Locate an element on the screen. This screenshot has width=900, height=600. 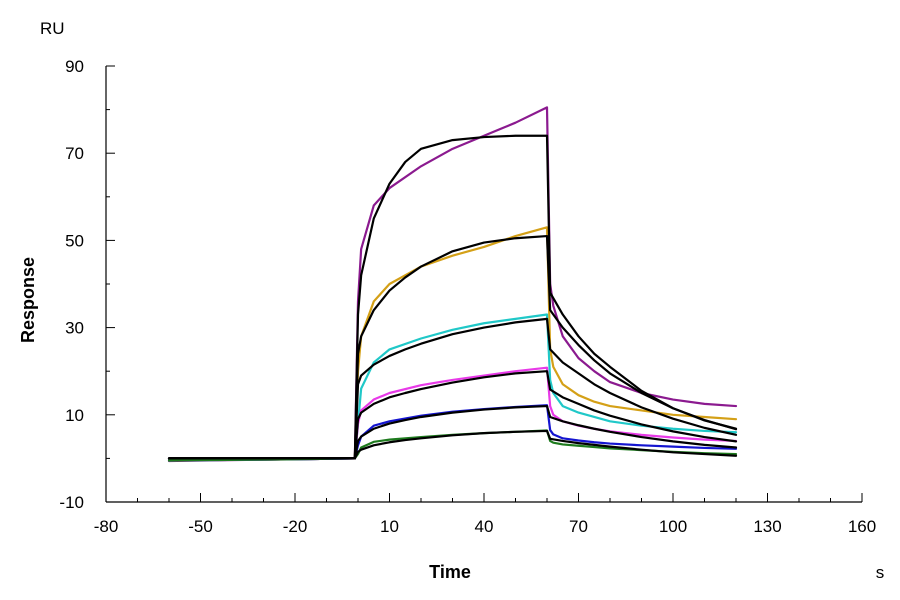
x-tick-label: -80 is located at coordinates (106, 526).